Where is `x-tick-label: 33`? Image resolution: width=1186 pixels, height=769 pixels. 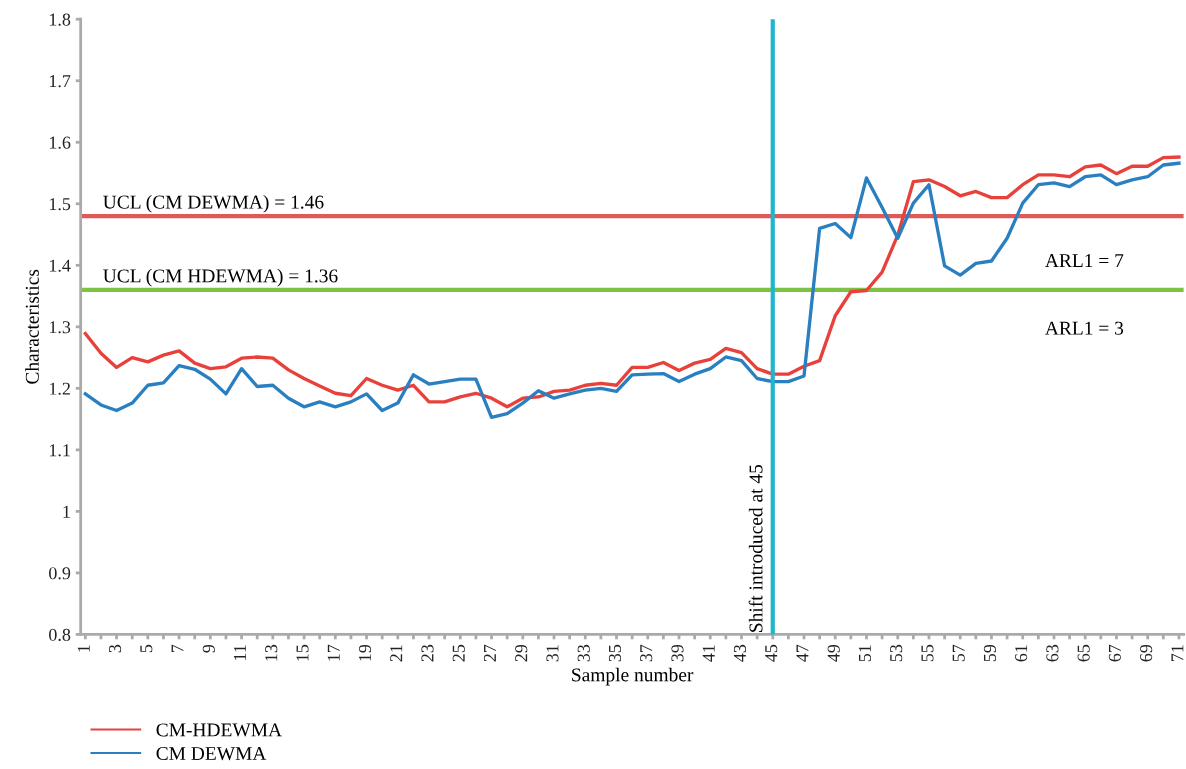
x-tick-label: 33 is located at coordinates (583, 653).